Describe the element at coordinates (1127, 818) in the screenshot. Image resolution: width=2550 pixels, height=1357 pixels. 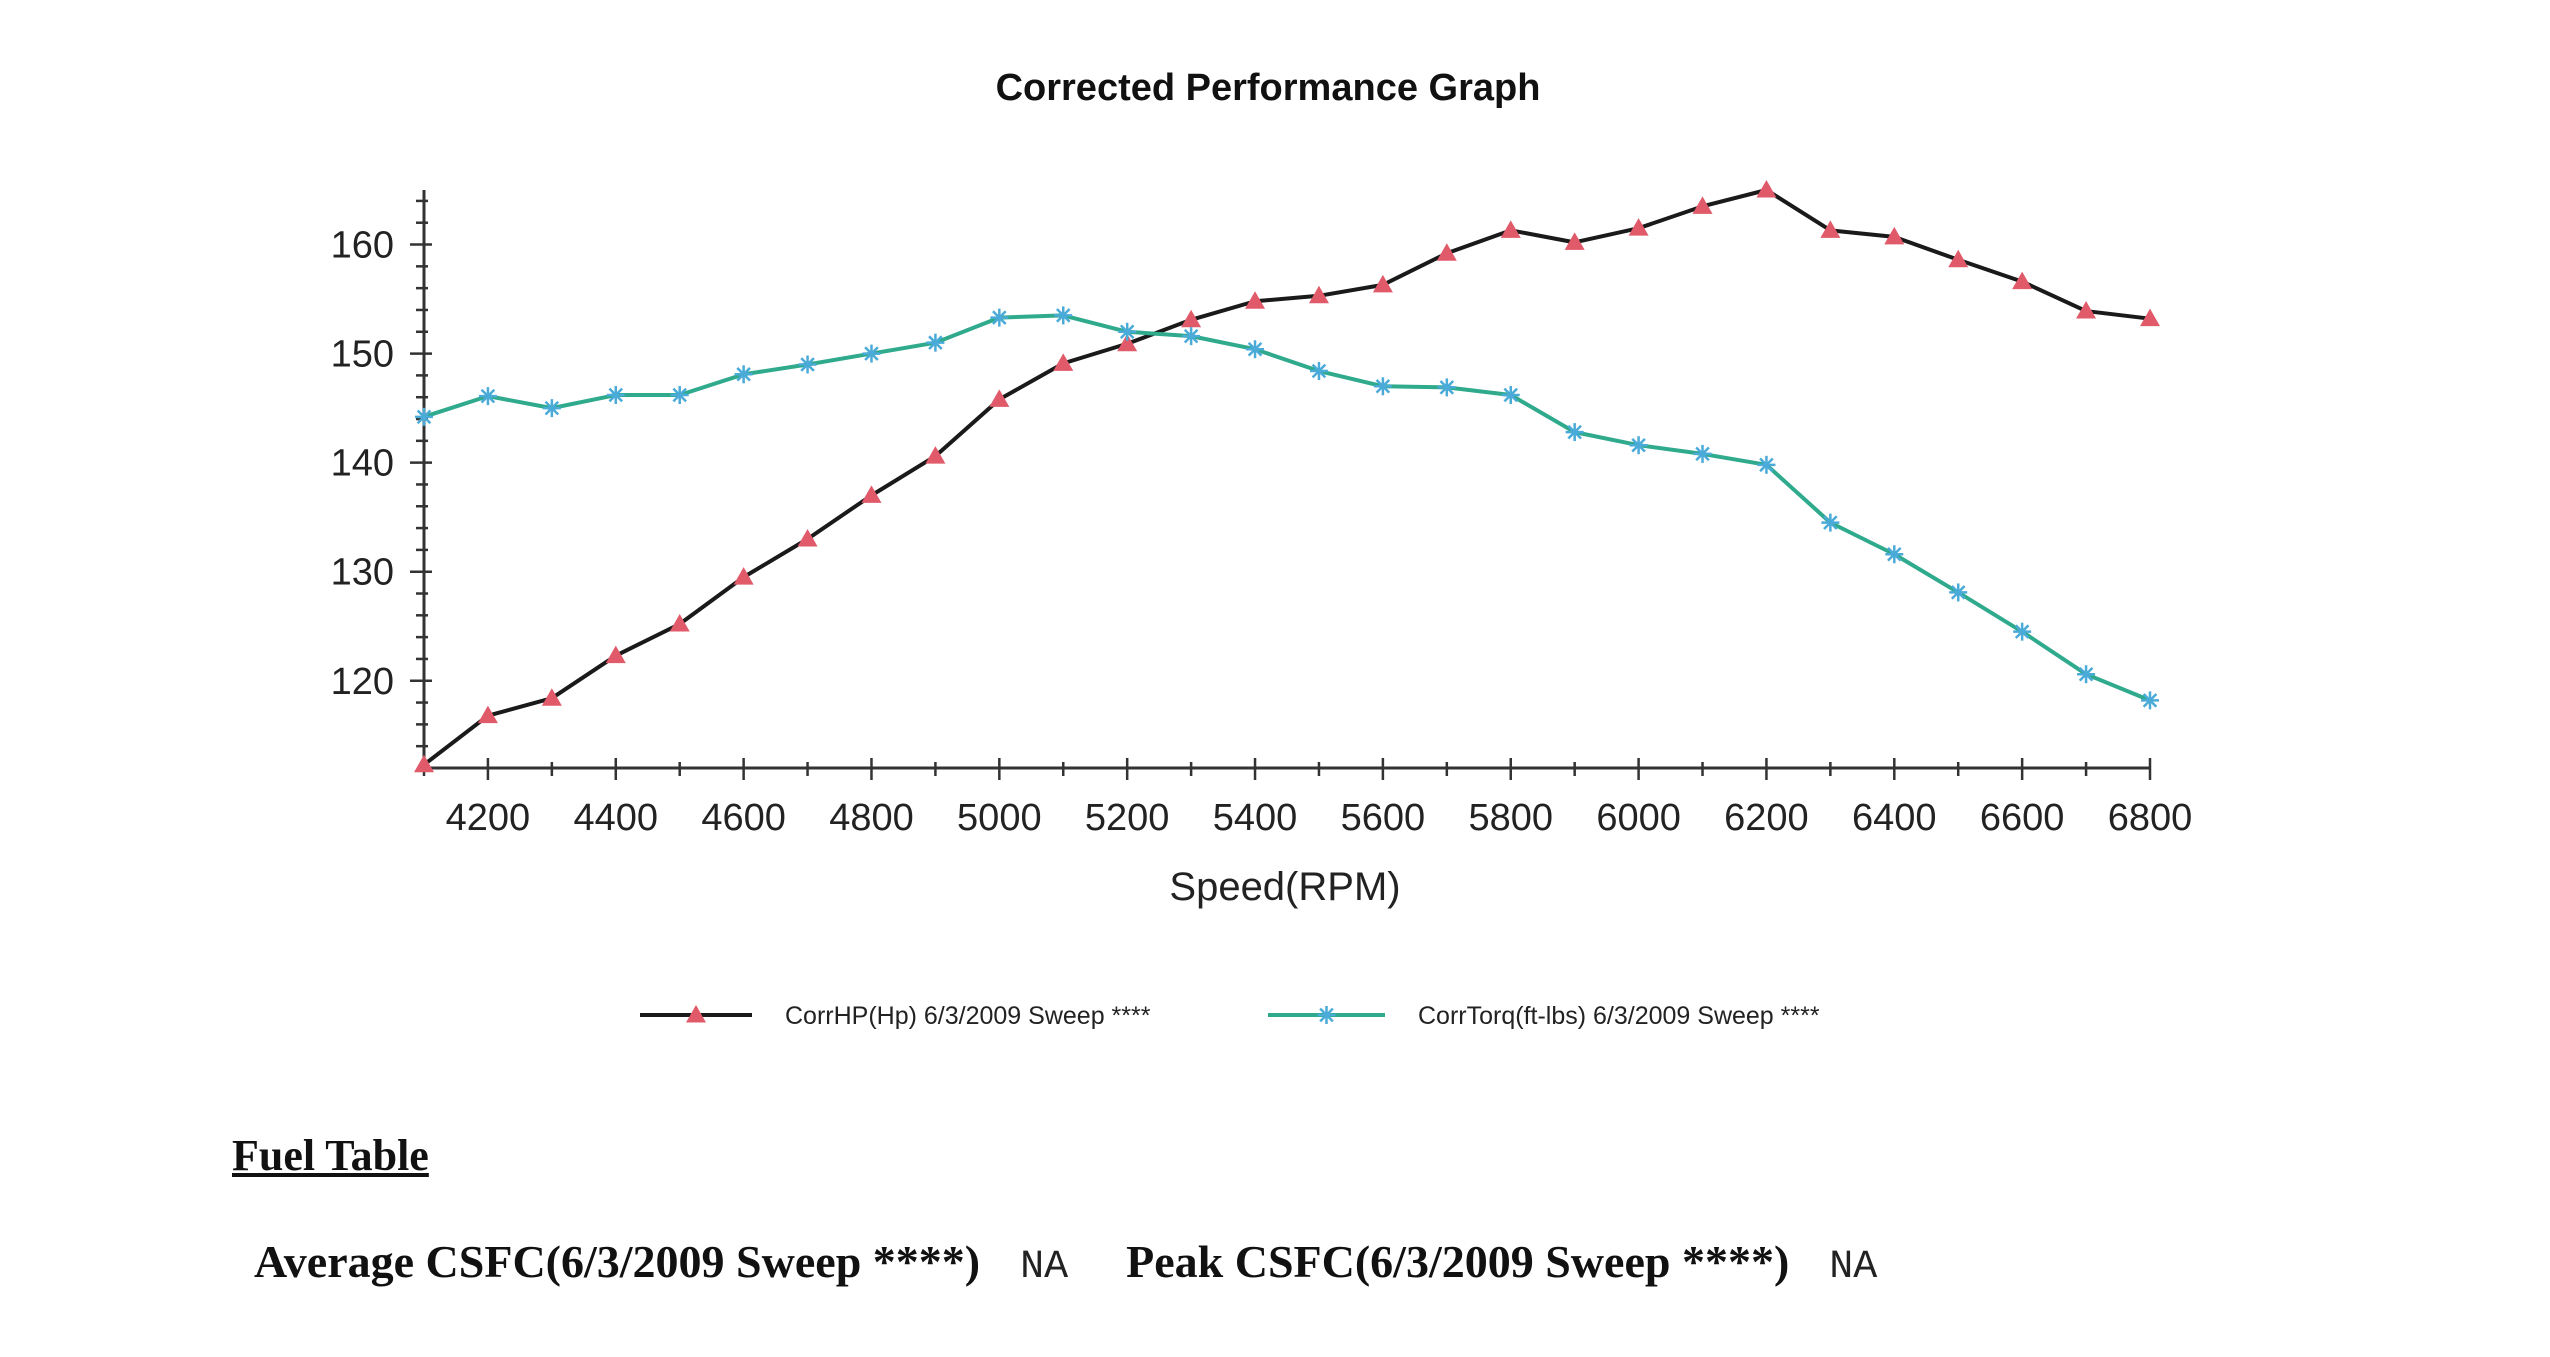
I see `x-tick-label: 5200` at that location.